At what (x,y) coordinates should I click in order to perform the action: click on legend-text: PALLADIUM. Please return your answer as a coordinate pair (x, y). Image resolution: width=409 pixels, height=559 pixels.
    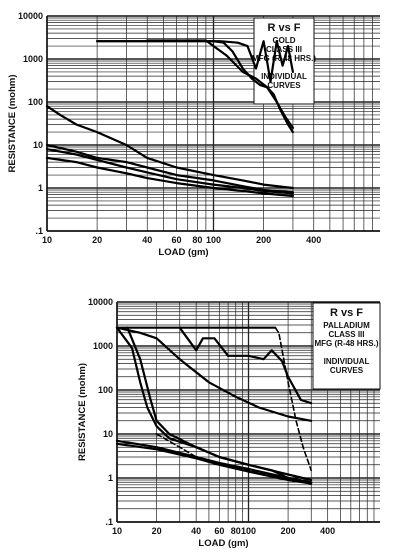
    Looking at the image, I should click on (346, 325).